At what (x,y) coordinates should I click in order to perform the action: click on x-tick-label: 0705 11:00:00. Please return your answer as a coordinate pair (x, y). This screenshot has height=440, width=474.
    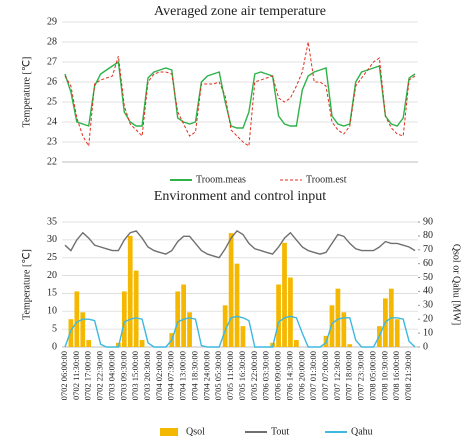
    Looking at the image, I should click on (230, 375).